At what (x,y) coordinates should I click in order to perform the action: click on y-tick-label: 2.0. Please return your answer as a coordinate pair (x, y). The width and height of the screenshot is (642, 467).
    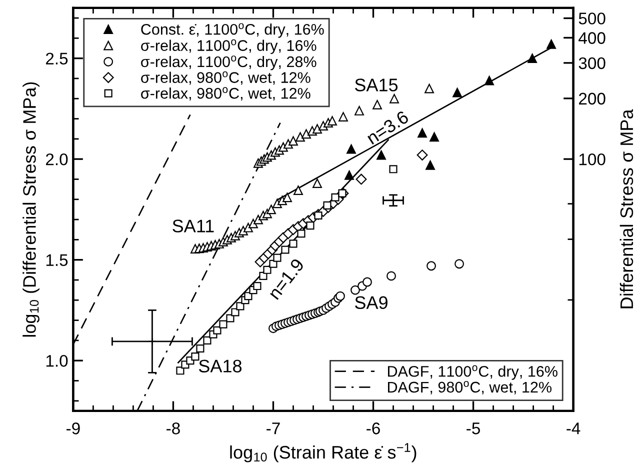
    Looking at the image, I should click on (57, 159).